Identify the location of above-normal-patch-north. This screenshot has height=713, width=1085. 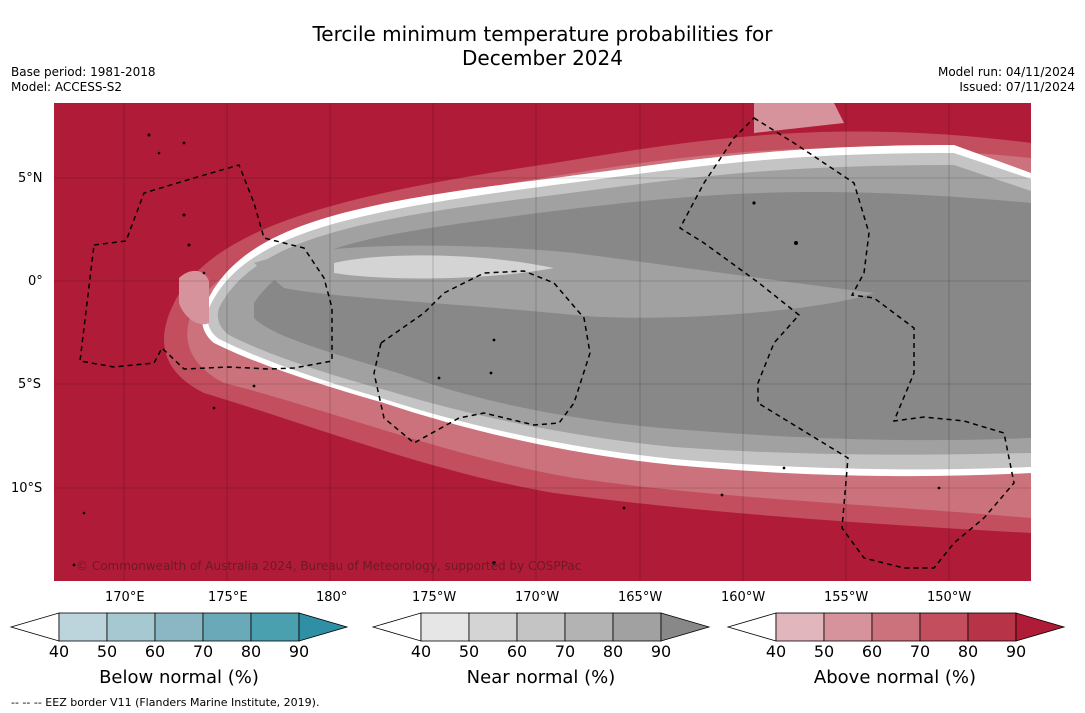
(799, 118).